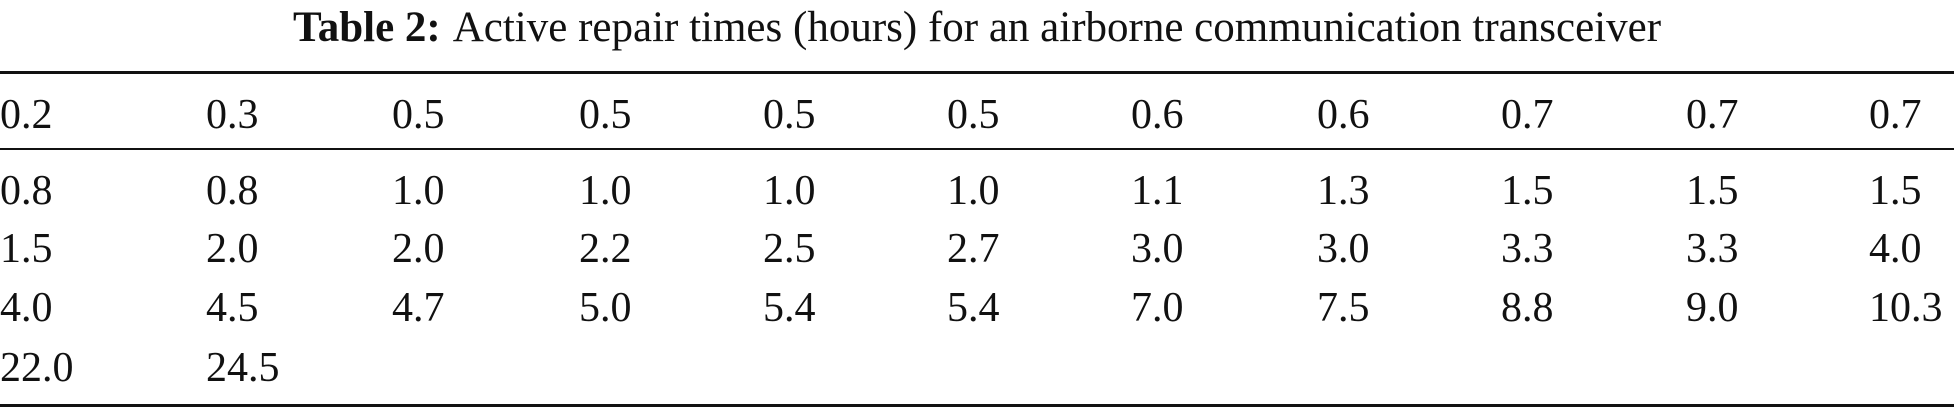 This screenshot has height=412, width=1954. What do you see at coordinates (1157, 191) in the screenshot?
I see `table-cell: 1.1` at bounding box center [1157, 191].